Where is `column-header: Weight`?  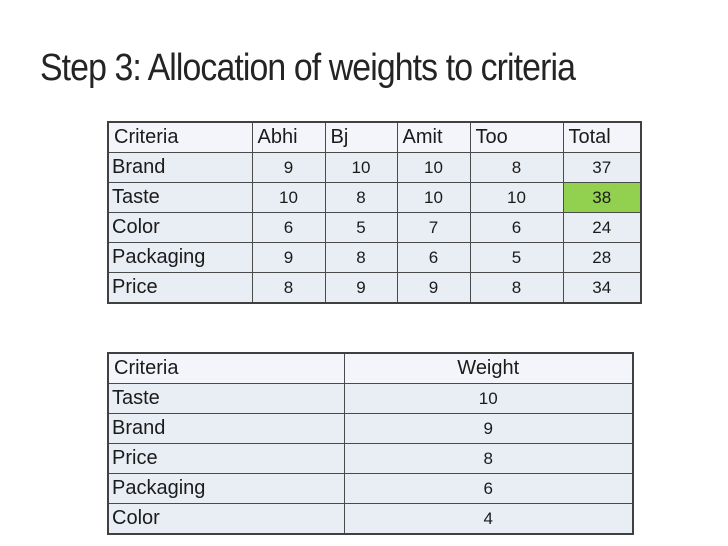 column-header: Weight is located at coordinates (488, 368).